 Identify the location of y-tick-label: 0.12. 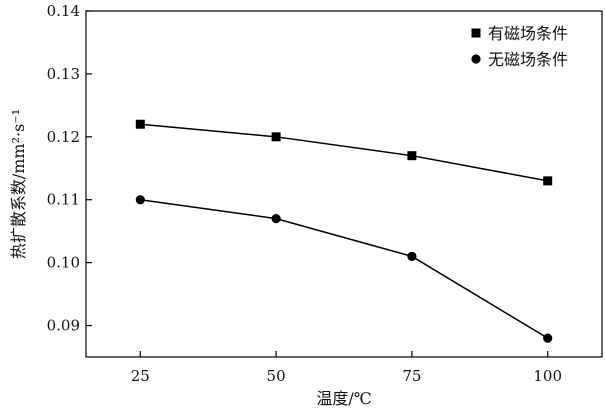
(63, 137).